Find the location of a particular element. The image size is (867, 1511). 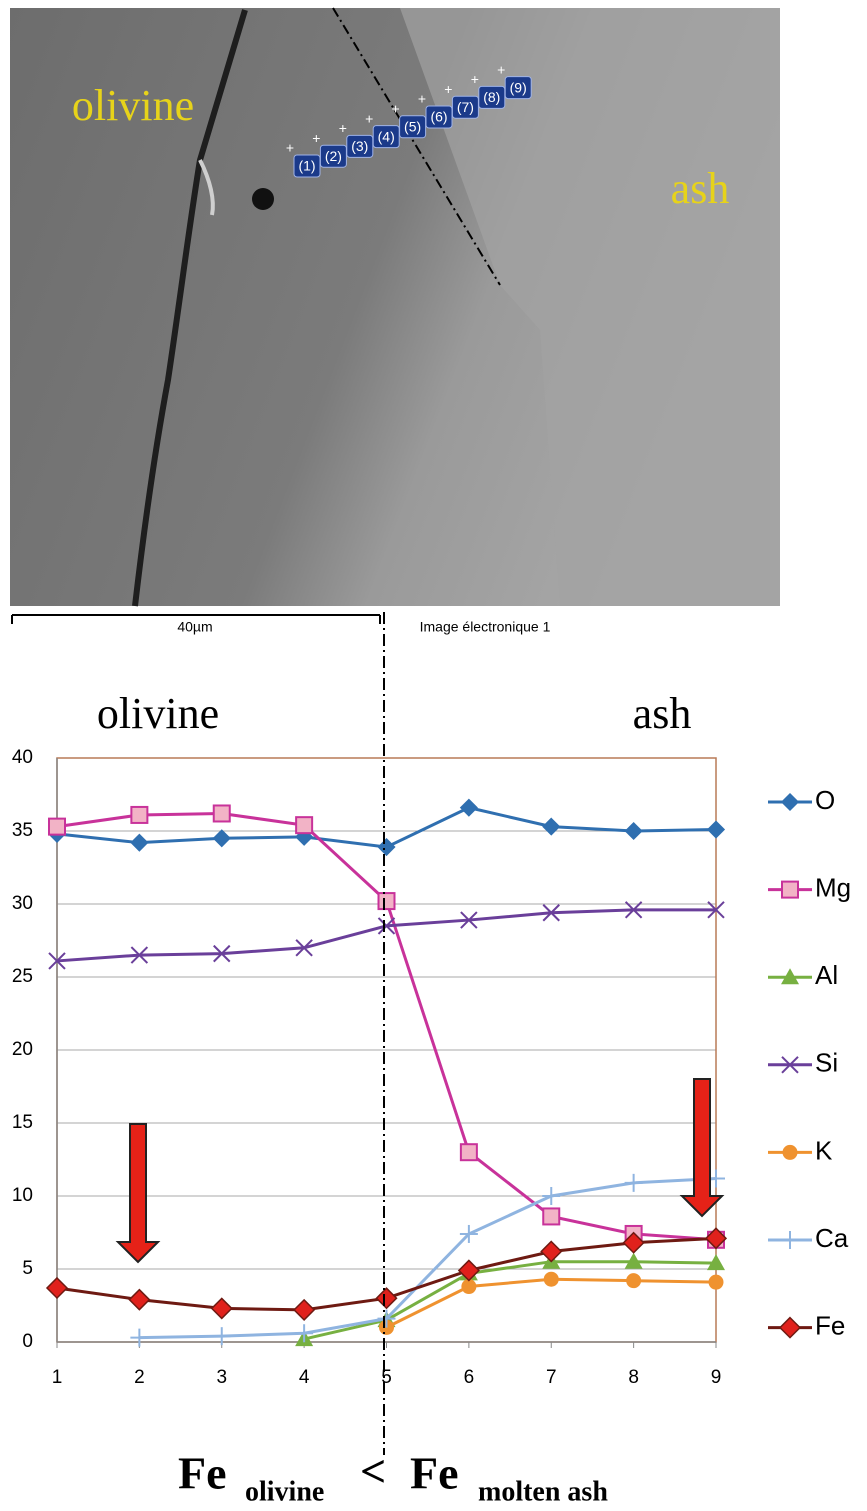

crack-edge is located at coordinates (206, 187).